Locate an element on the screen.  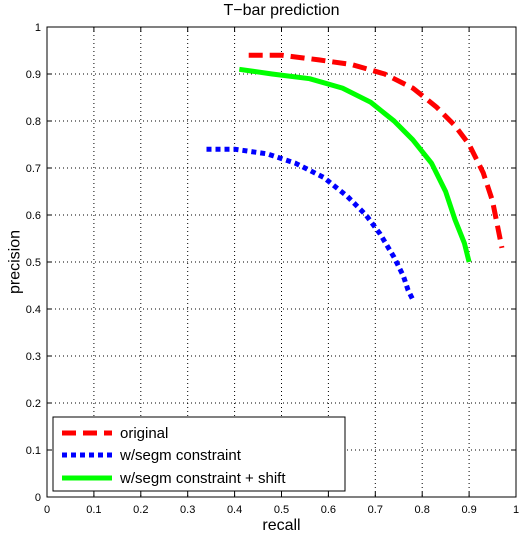
y-tick-label: 0.1 is located at coordinates (33, 451).